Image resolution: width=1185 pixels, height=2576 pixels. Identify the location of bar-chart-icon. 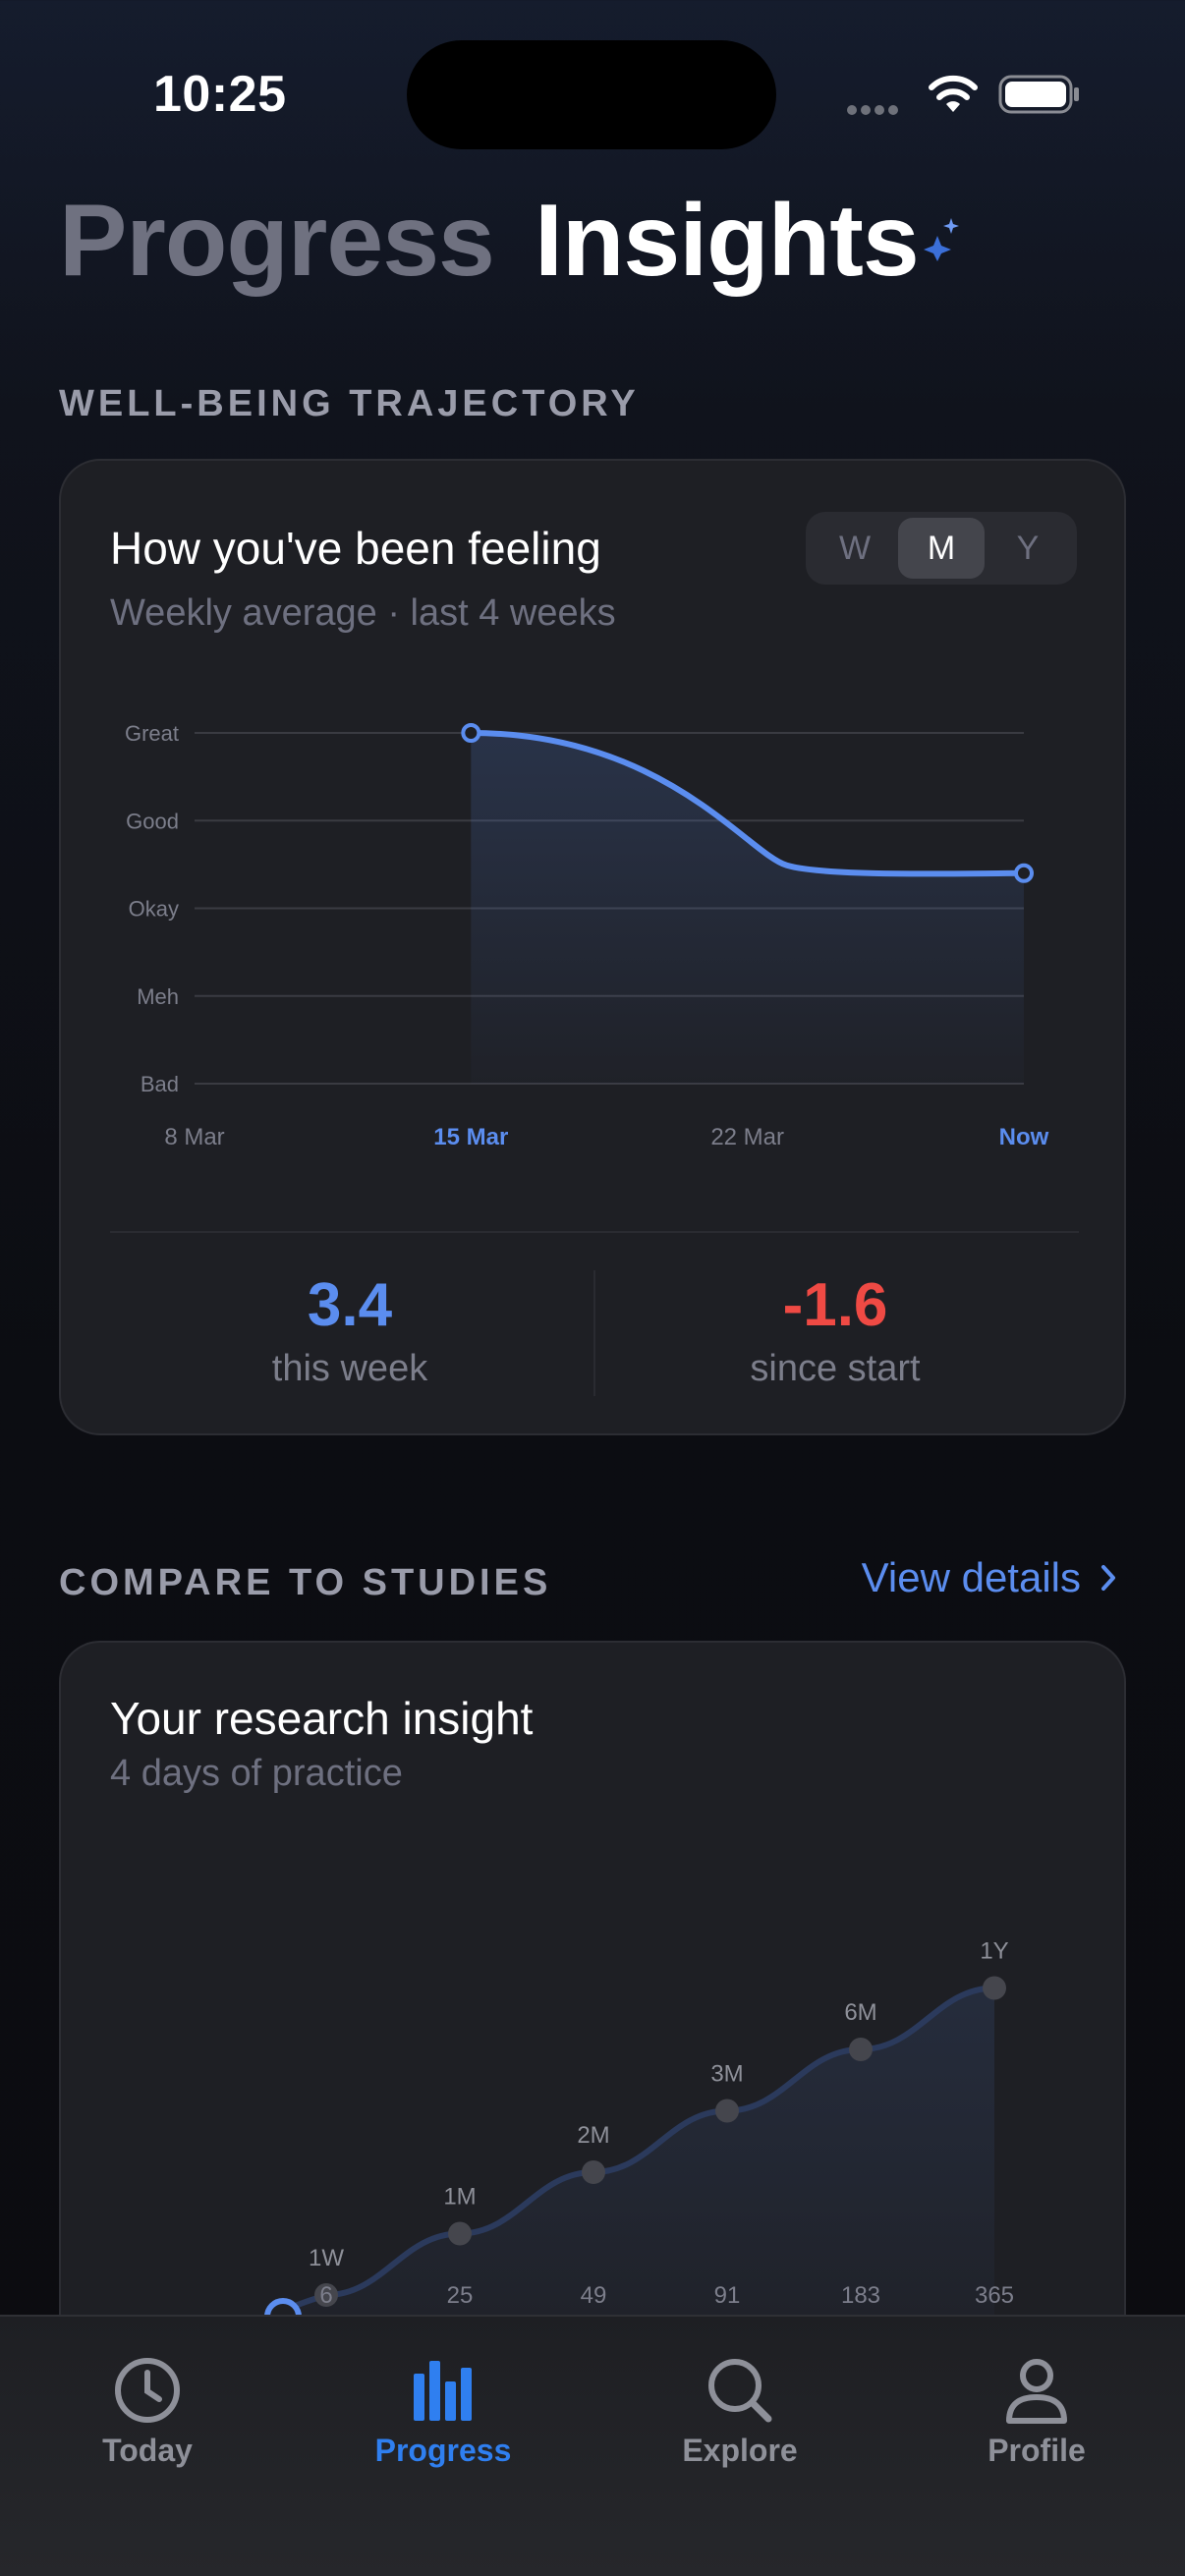
(443, 2391).